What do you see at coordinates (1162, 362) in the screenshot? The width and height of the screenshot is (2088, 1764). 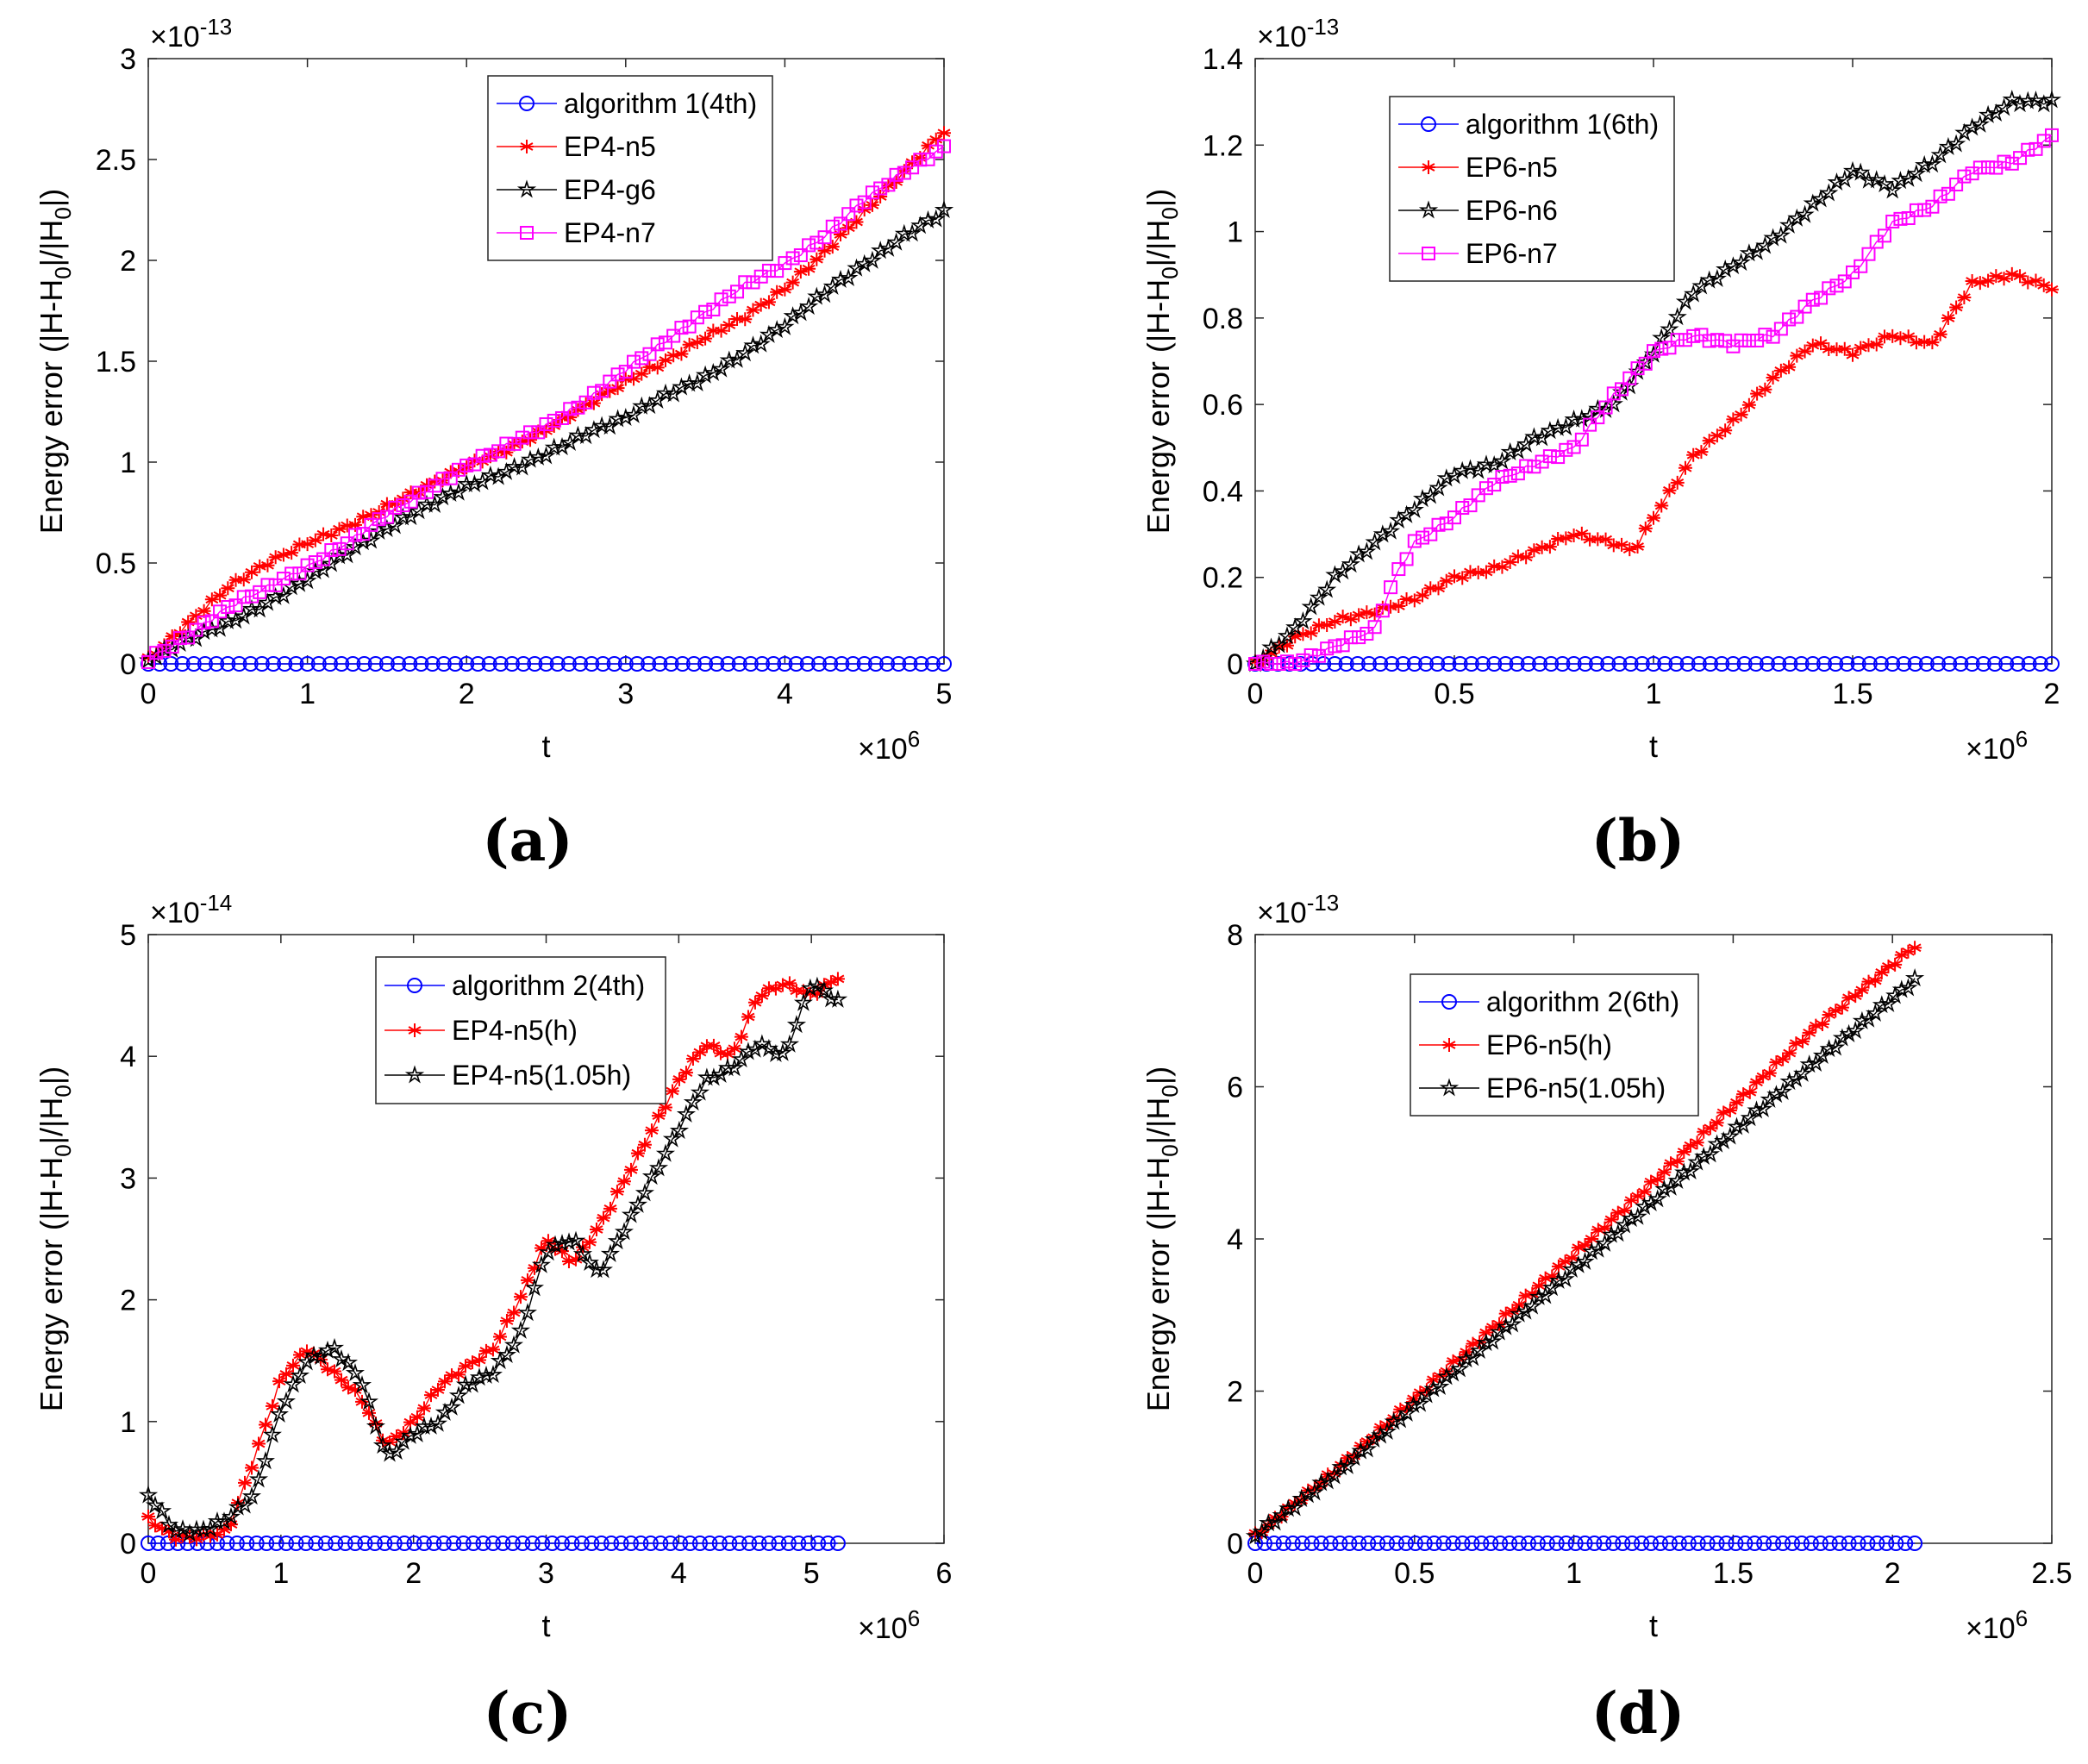 I see `y-axis-label: Energy error (|H-H0|/|H0|)` at bounding box center [1162, 362].